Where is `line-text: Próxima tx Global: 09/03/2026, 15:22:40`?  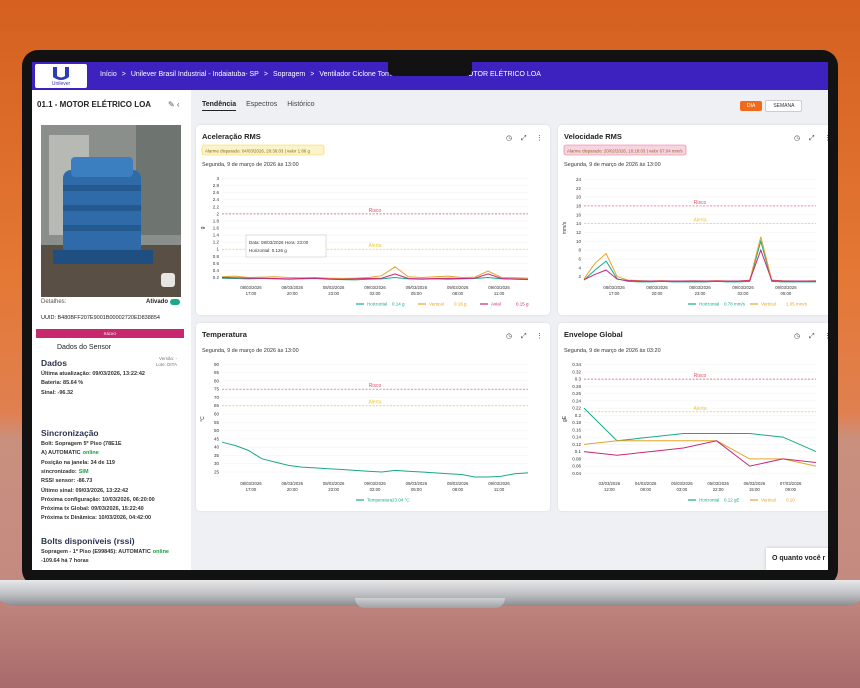 line-text: Próxima tx Global: 09/03/2026, 15:22:40 is located at coordinates (92, 509).